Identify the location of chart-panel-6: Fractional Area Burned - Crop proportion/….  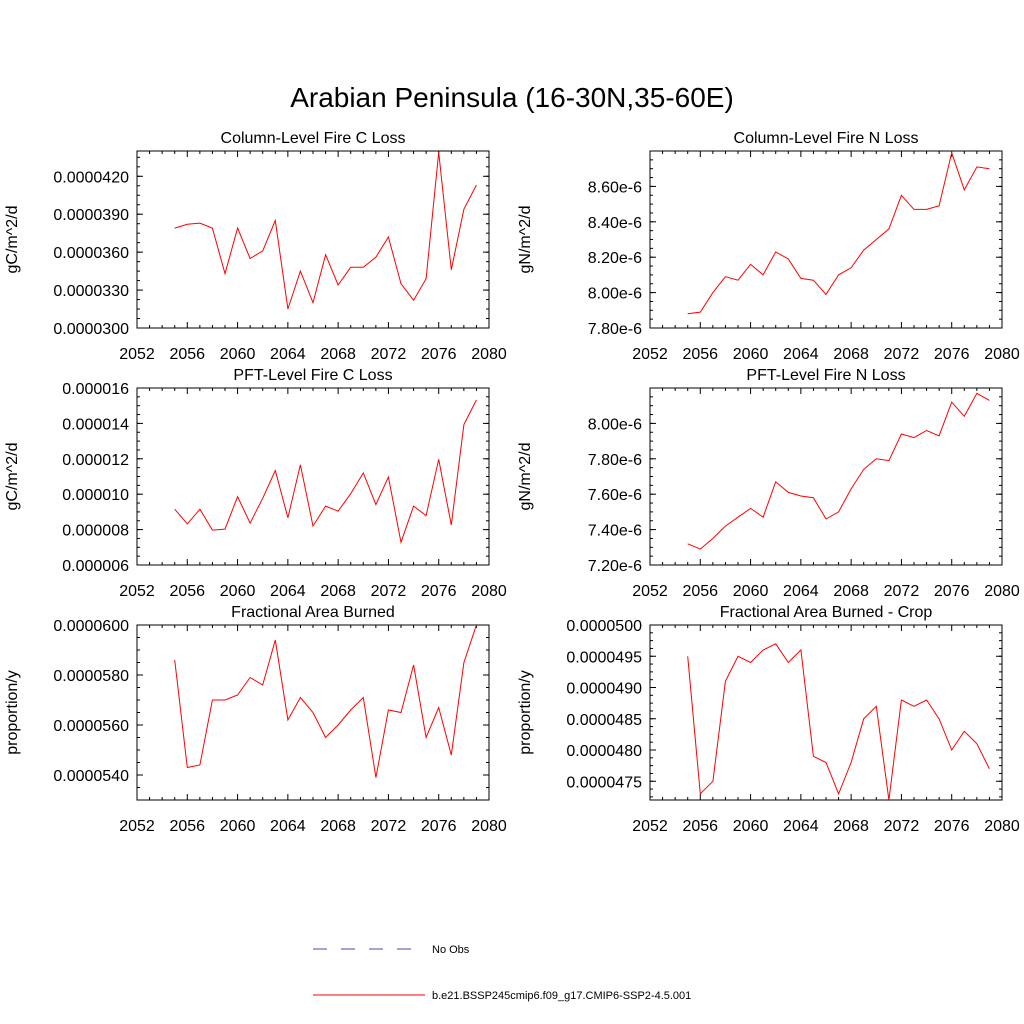
(768, 719).